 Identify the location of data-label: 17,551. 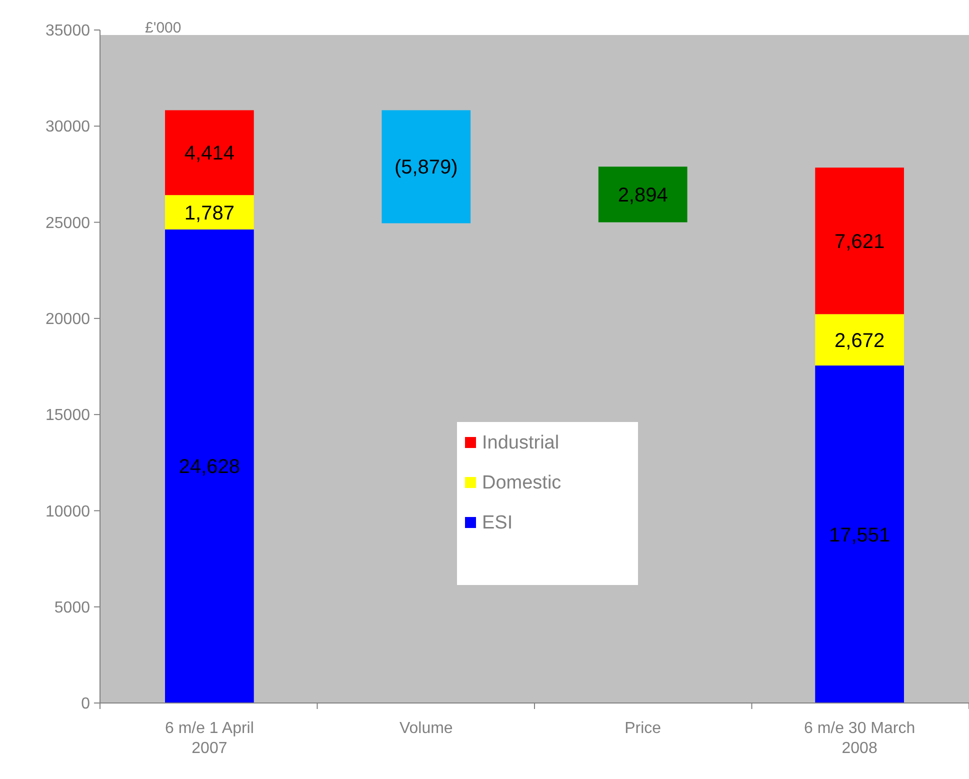
(859, 535).